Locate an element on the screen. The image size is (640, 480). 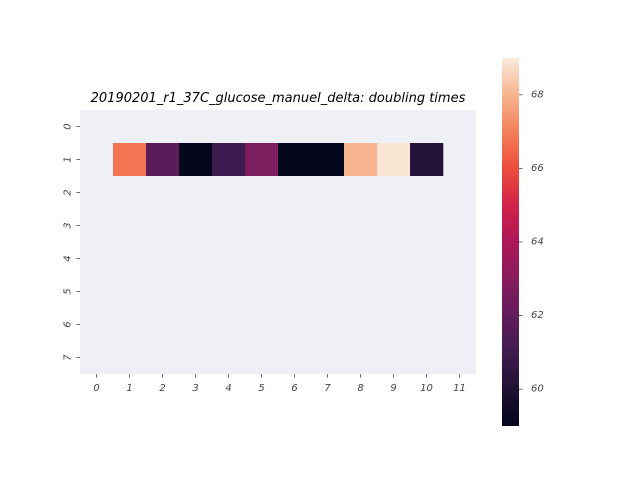
y-tick-label: 7 is located at coordinates (68, 357).